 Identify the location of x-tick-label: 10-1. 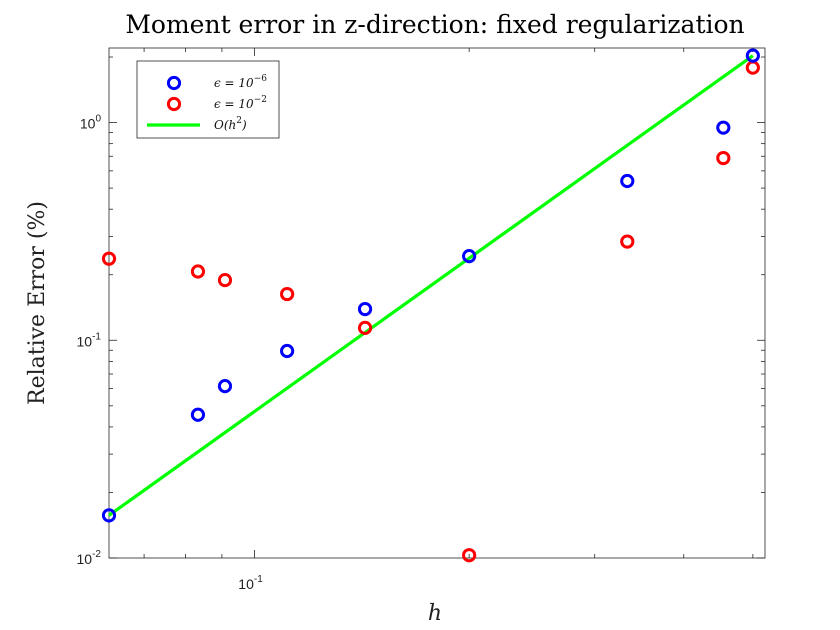
(250, 583).